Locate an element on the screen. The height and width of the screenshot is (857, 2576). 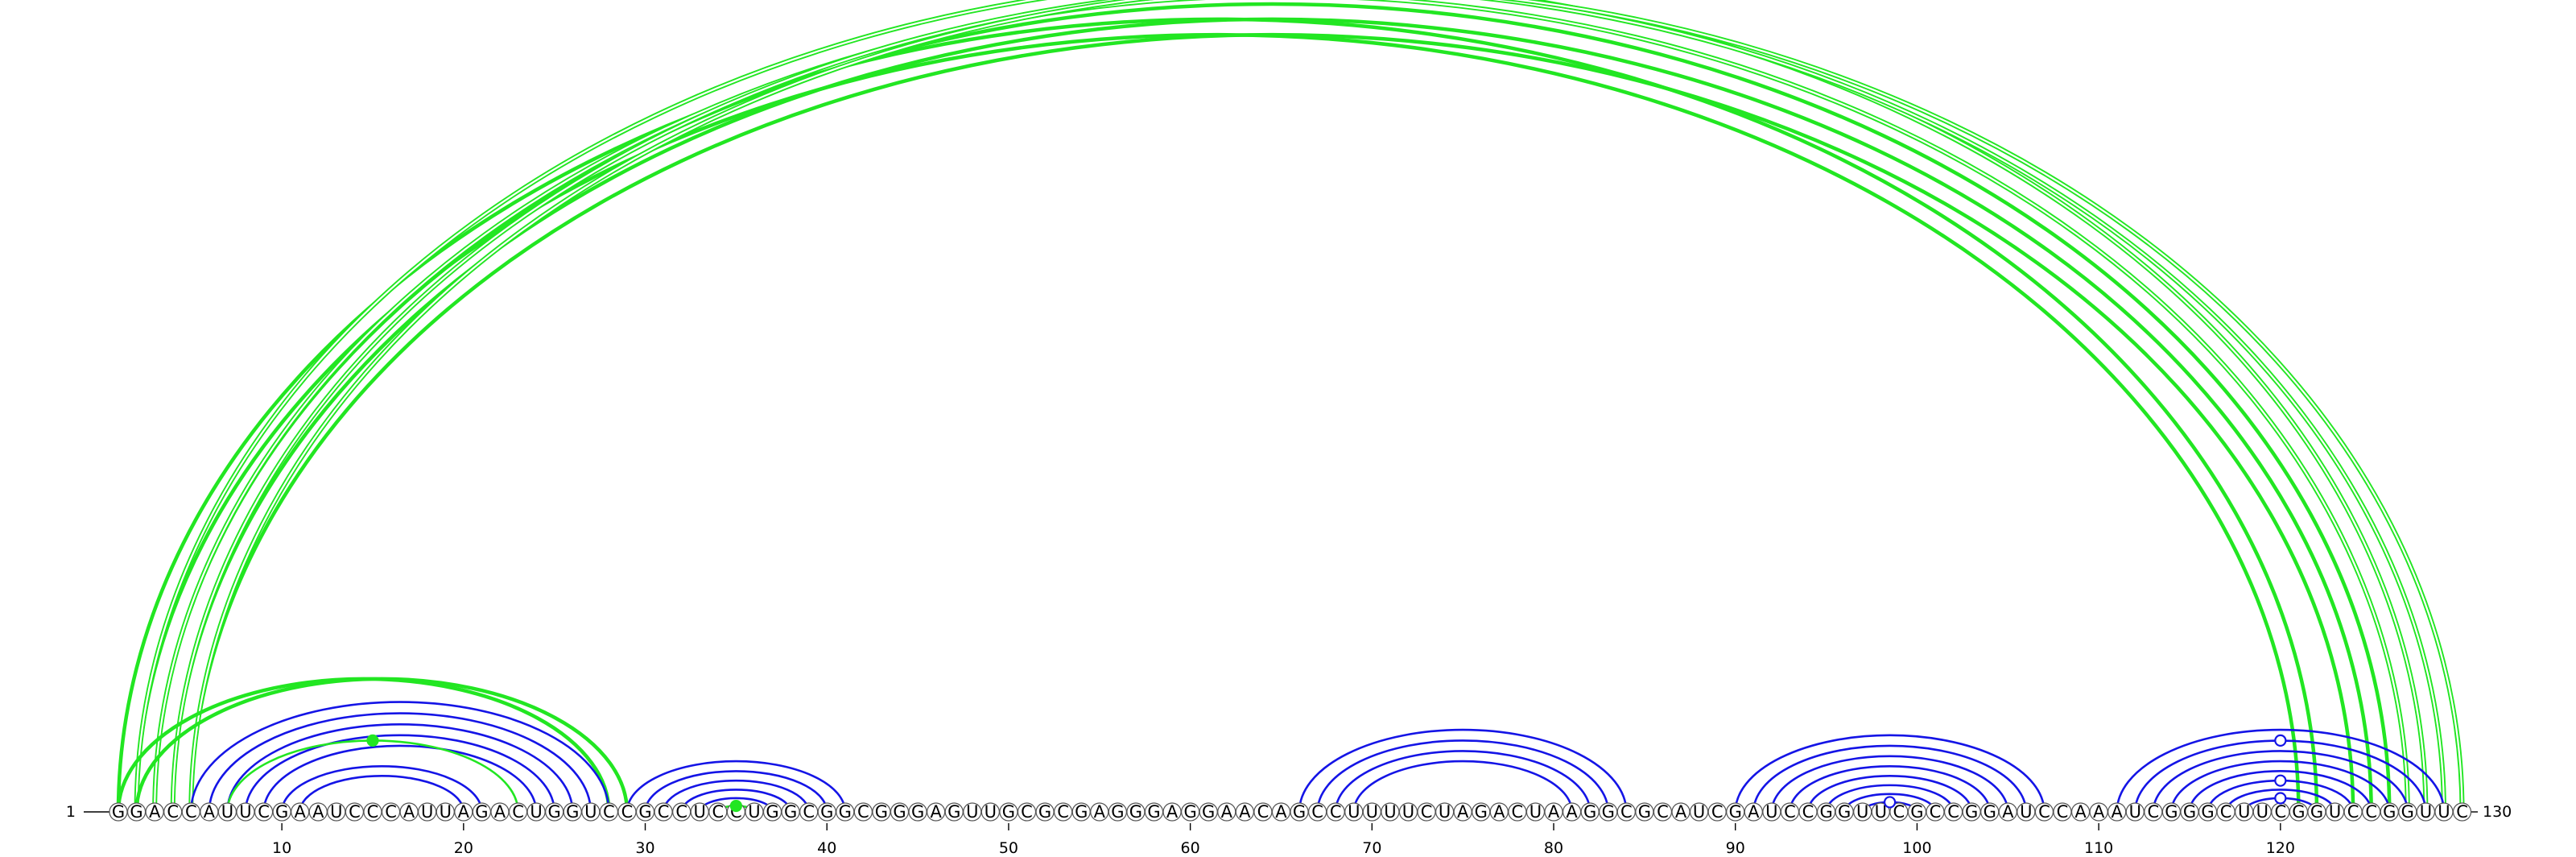
axis-tick-label: 60 is located at coordinates (1190, 848).